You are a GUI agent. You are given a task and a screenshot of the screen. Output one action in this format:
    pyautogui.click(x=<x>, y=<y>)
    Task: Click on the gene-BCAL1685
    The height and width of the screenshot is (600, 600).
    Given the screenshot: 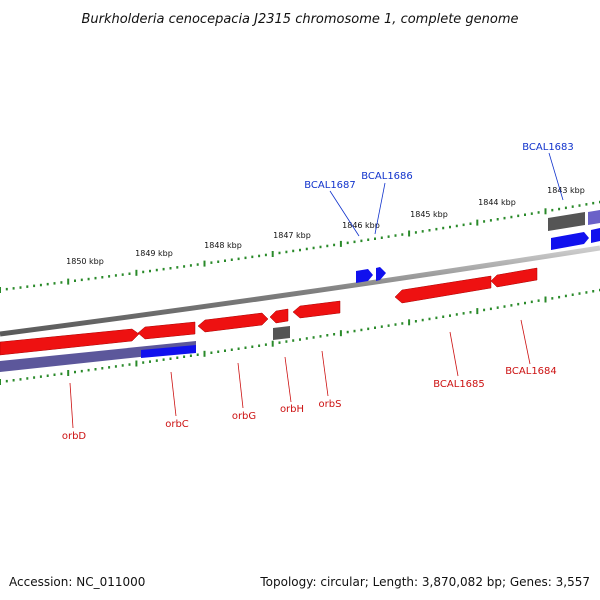 What is the action you would take?
    pyautogui.click(x=443, y=289)
    